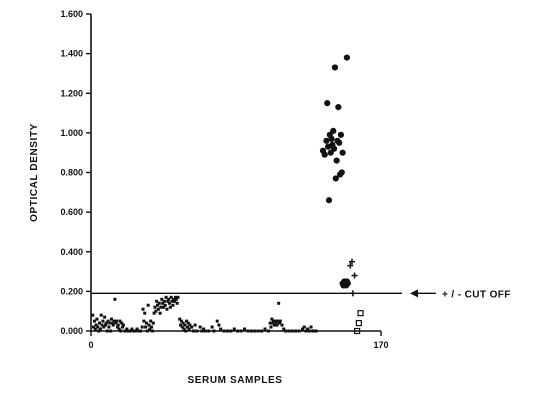 This screenshot has width=536, height=401. I want to click on y-tick-label: 0.000, so click(71, 331).